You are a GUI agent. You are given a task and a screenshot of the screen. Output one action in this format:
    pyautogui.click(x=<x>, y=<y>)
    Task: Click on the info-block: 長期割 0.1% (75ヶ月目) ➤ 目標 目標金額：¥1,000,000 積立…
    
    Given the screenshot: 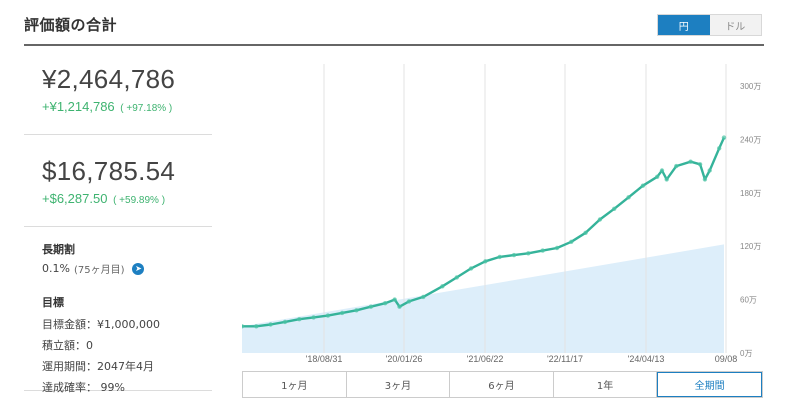 What is the action you would take?
    pyautogui.click(x=118, y=310)
    